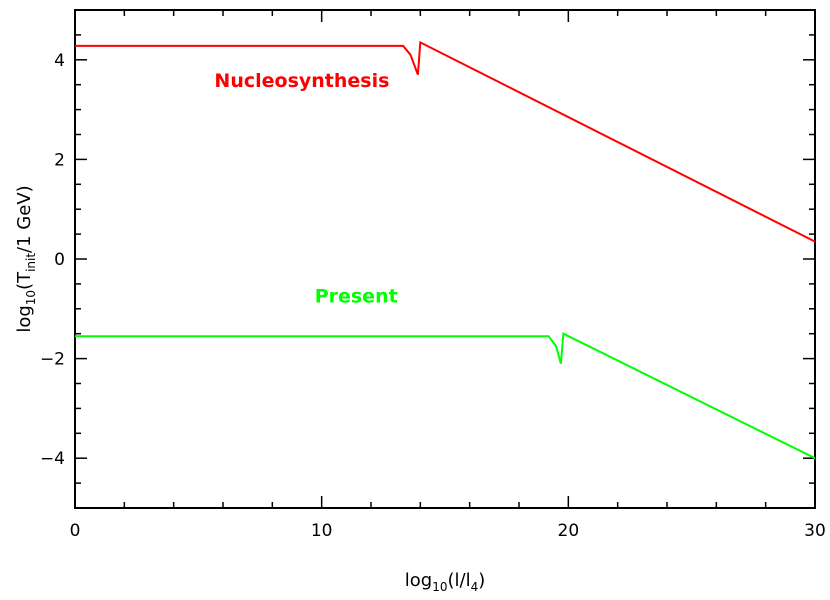 The height and width of the screenshot is (600, 830). What do you see at coordinates (52, 459) in the screenshot?
I see `y-tick-label: −4` at bounding box center [52, 459].